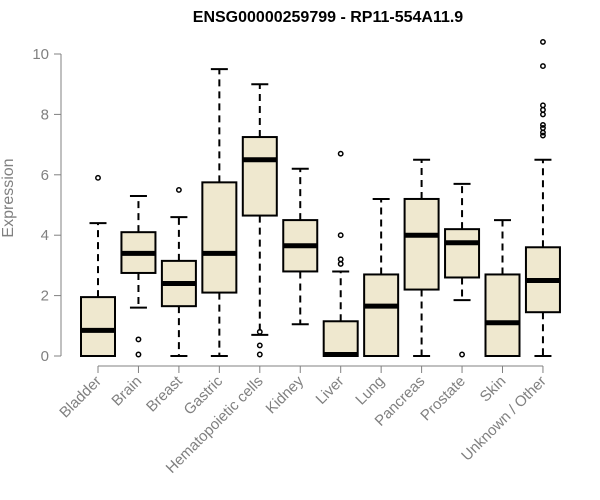  What do you see at coordinates (8, 197) in the screenshot?
I see `y-axis-label: Expression` at bounding box center [8, 197].